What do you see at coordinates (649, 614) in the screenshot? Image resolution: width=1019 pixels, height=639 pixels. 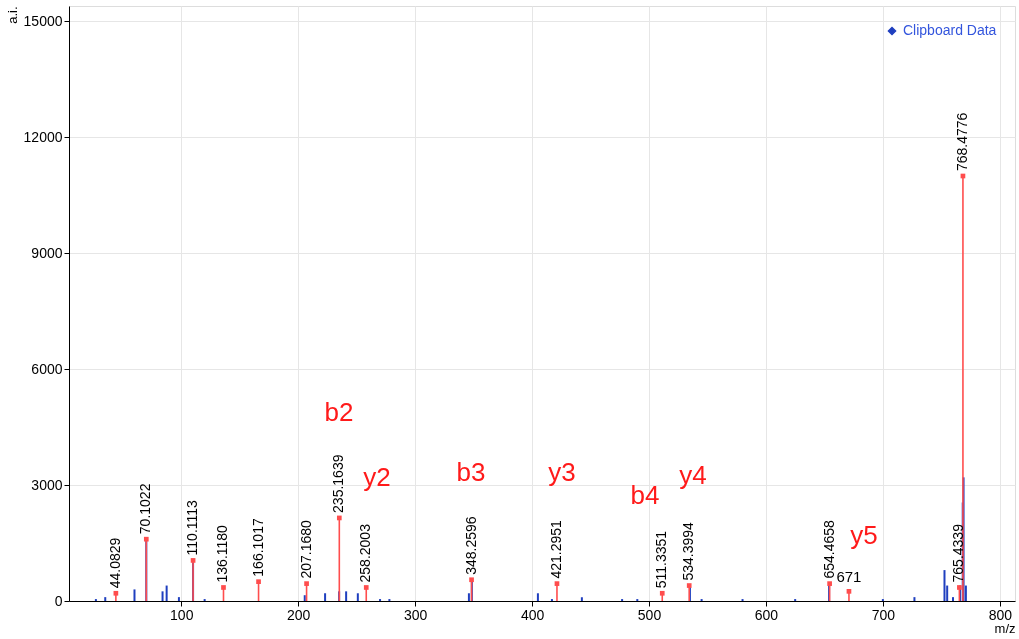 I see `x-tick-label: 500` at bounding box center [649, 614].